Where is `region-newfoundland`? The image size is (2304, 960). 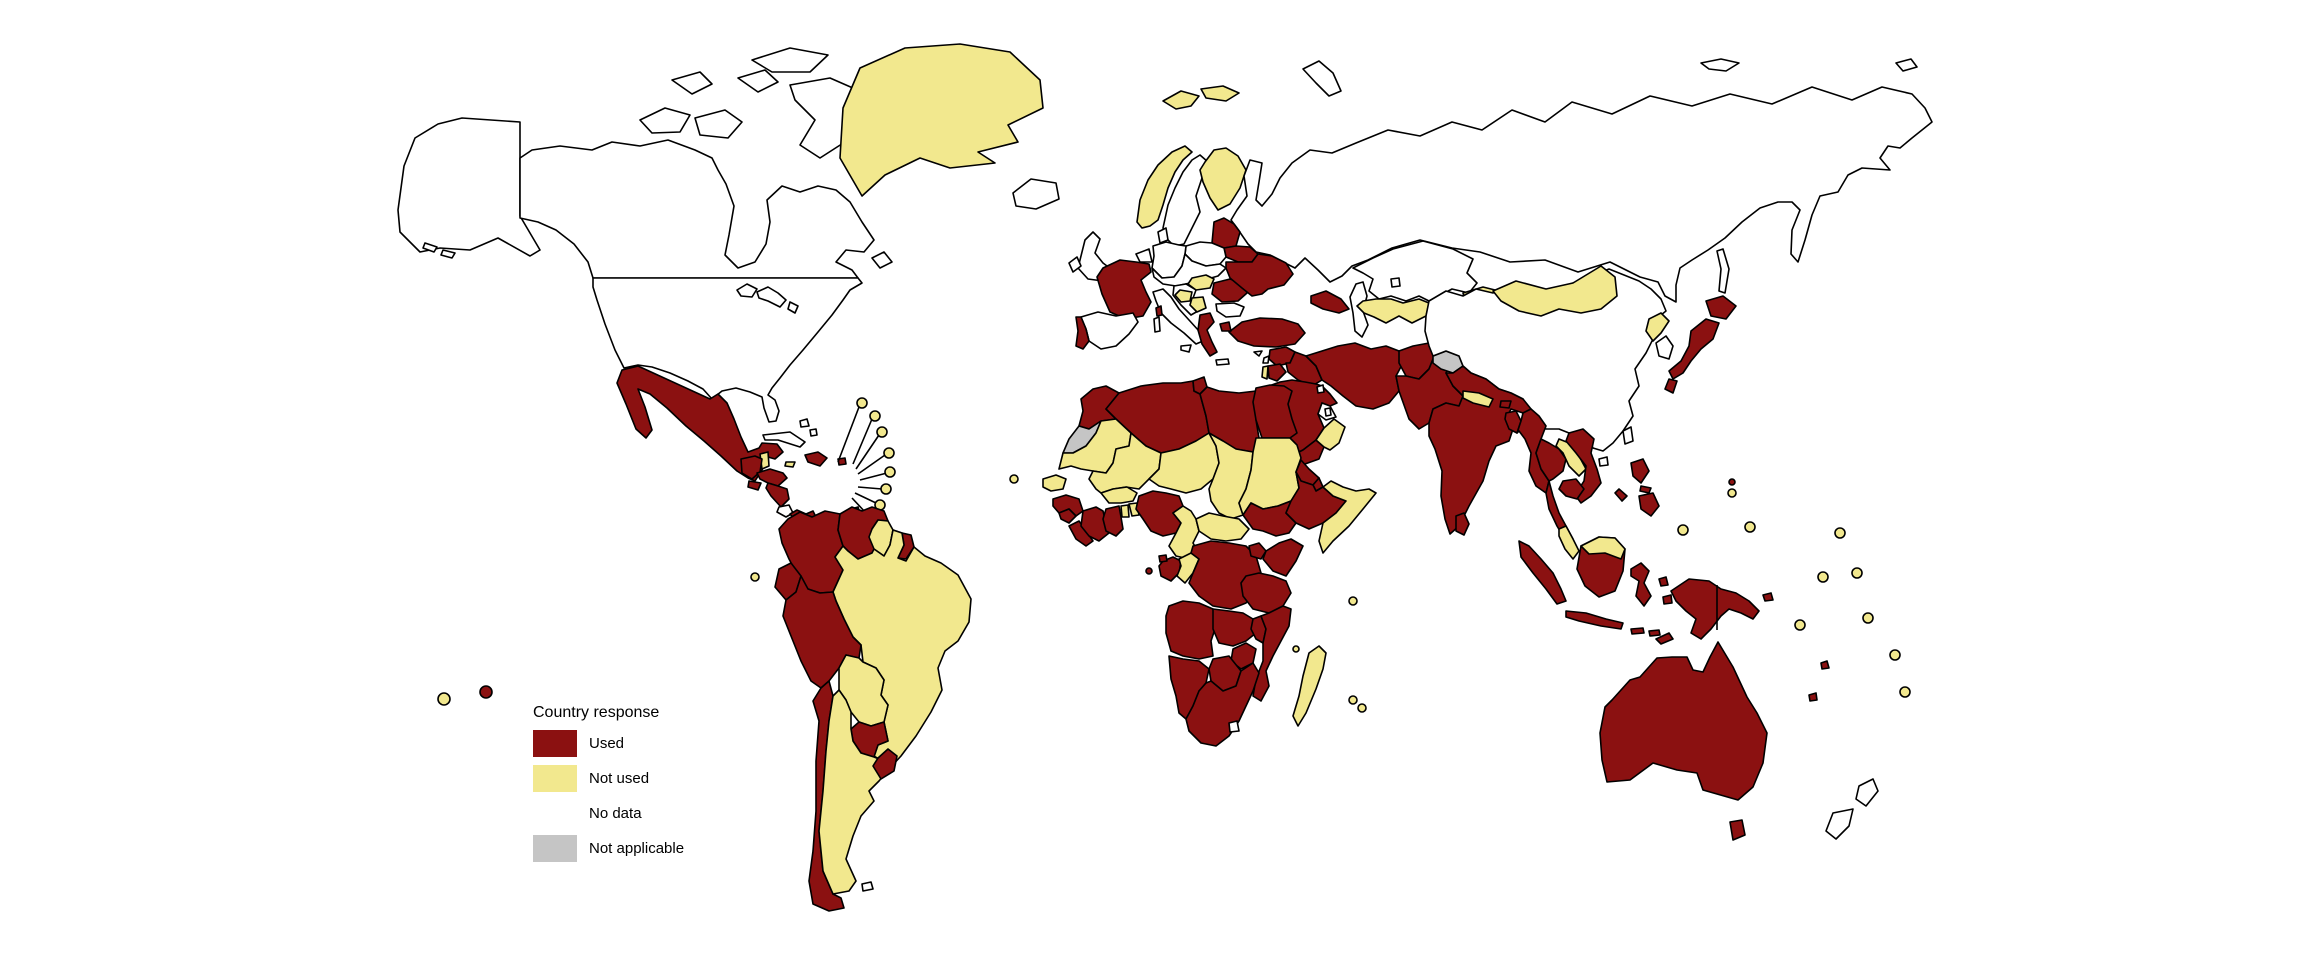
region-newfoundland is located at coordinates (882, 260).